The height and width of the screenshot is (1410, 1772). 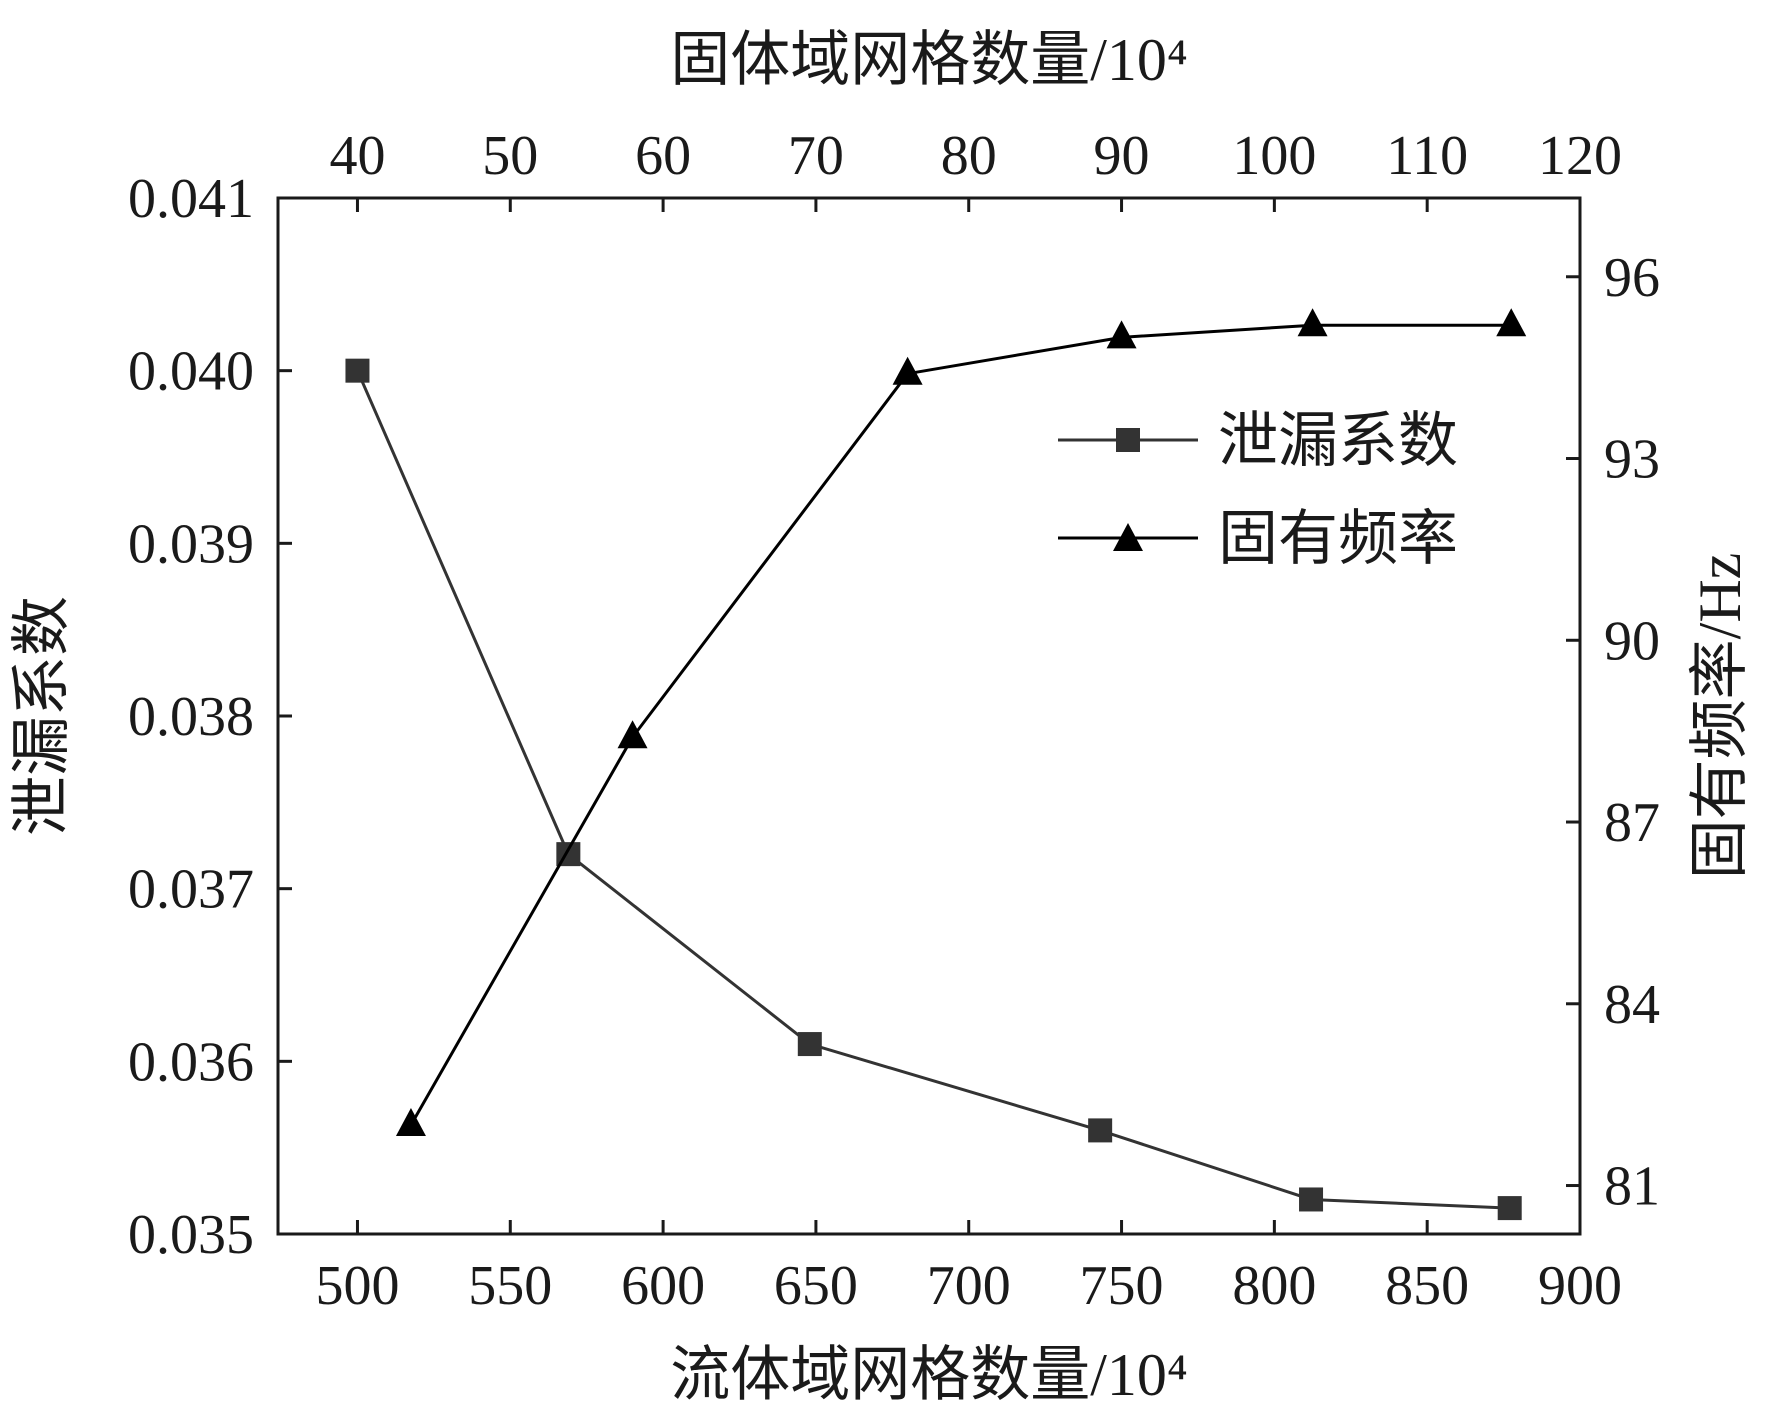 I want to click on y-tick-label: 0.036, so click(x=191, y=1062).